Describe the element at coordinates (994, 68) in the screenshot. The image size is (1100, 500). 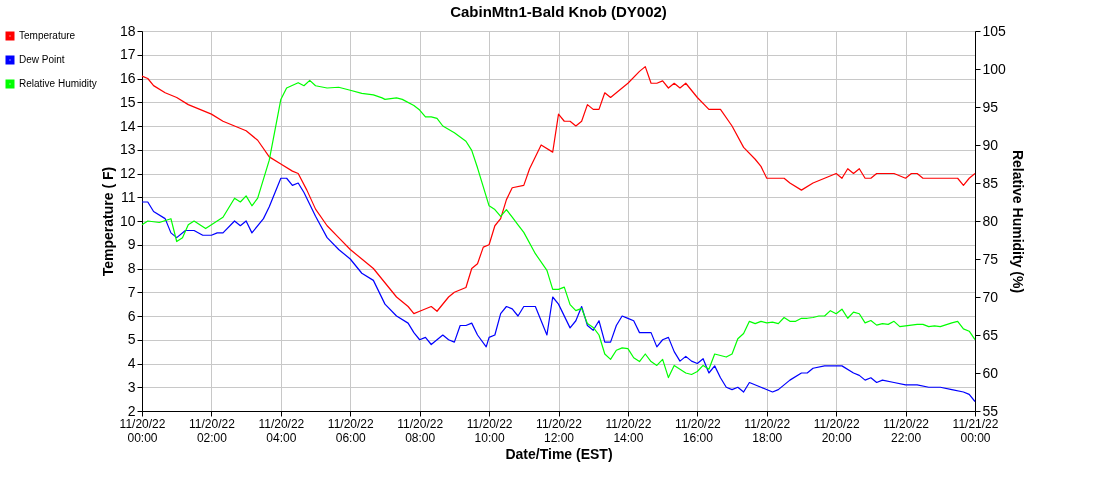
I see `y2-tick-label: 100` at that location.